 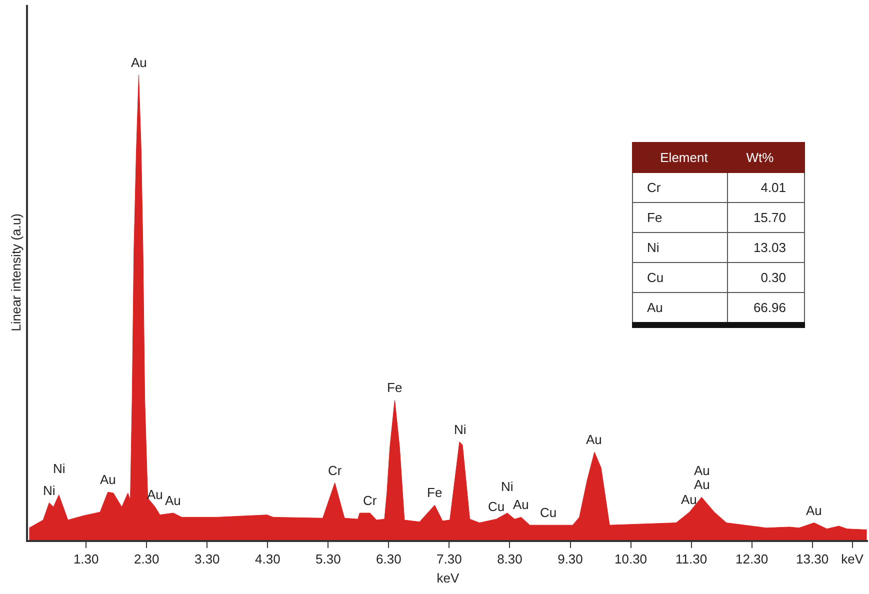 What do you see at coordinates (631, 559) in the screenshot?
I see `x-tick-label: 10.30` at bounding box center [631, 559].